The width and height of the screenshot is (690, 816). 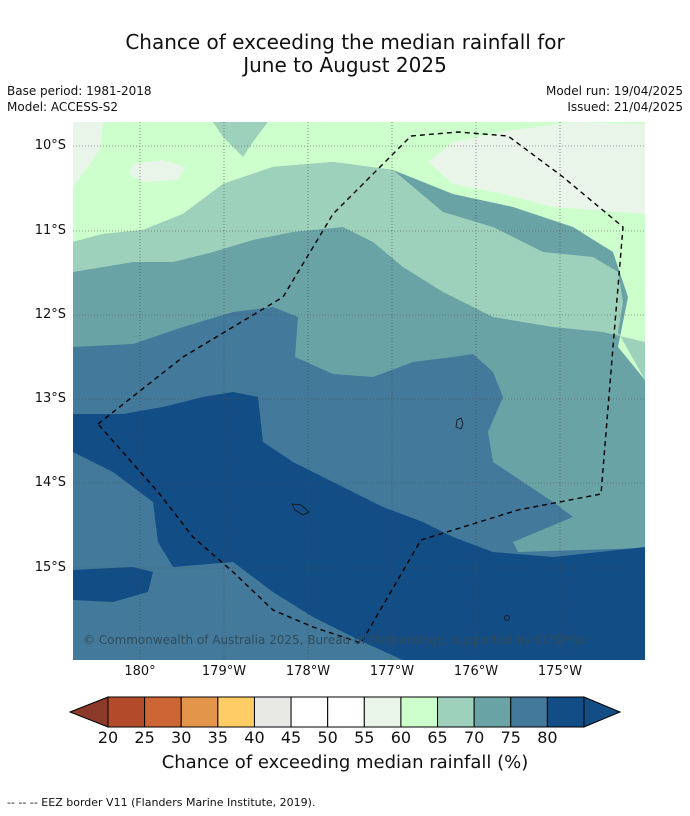 What do you see at coordinates (614, 91) in the screenshot?
I see `model-run: Model run: 19/04/2025` at bounding box center [614, 91].